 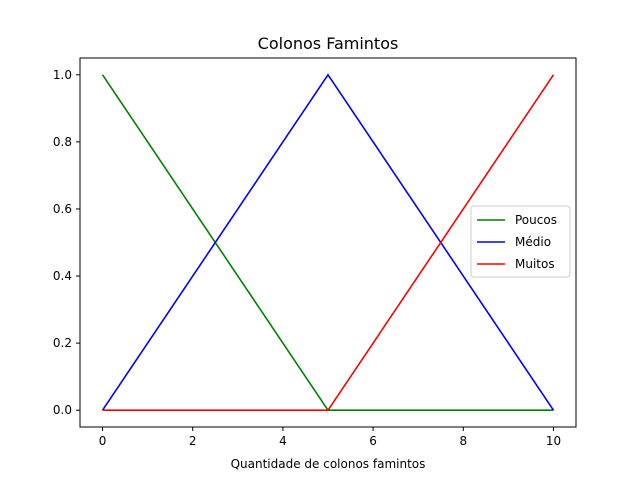 I want to click on y-tick-label: 0.2, so click(x=62, y=343).